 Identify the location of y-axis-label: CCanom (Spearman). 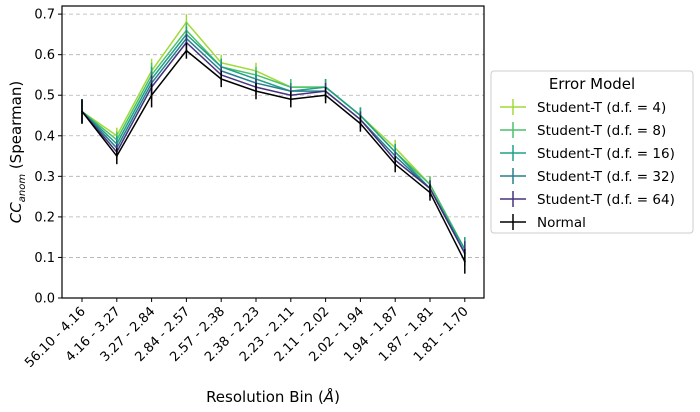
(17, 152).